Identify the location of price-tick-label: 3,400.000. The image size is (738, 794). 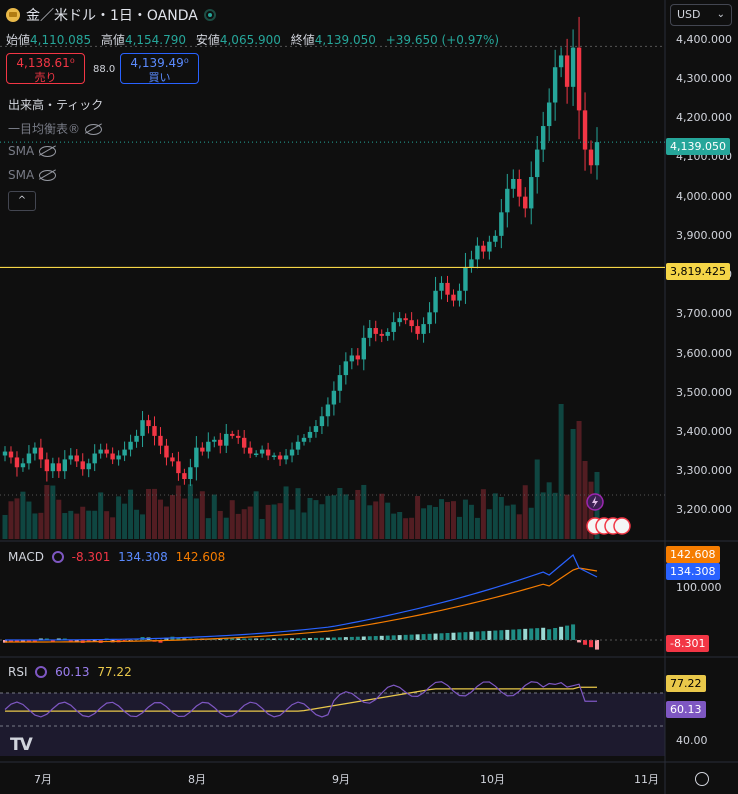
(704, 431).